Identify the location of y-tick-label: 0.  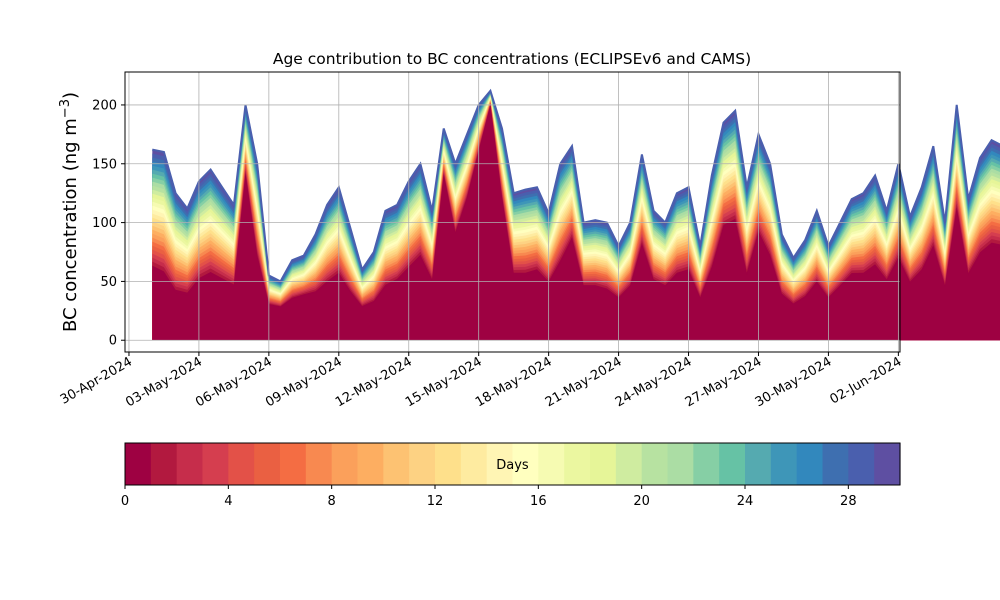
(113, 341).